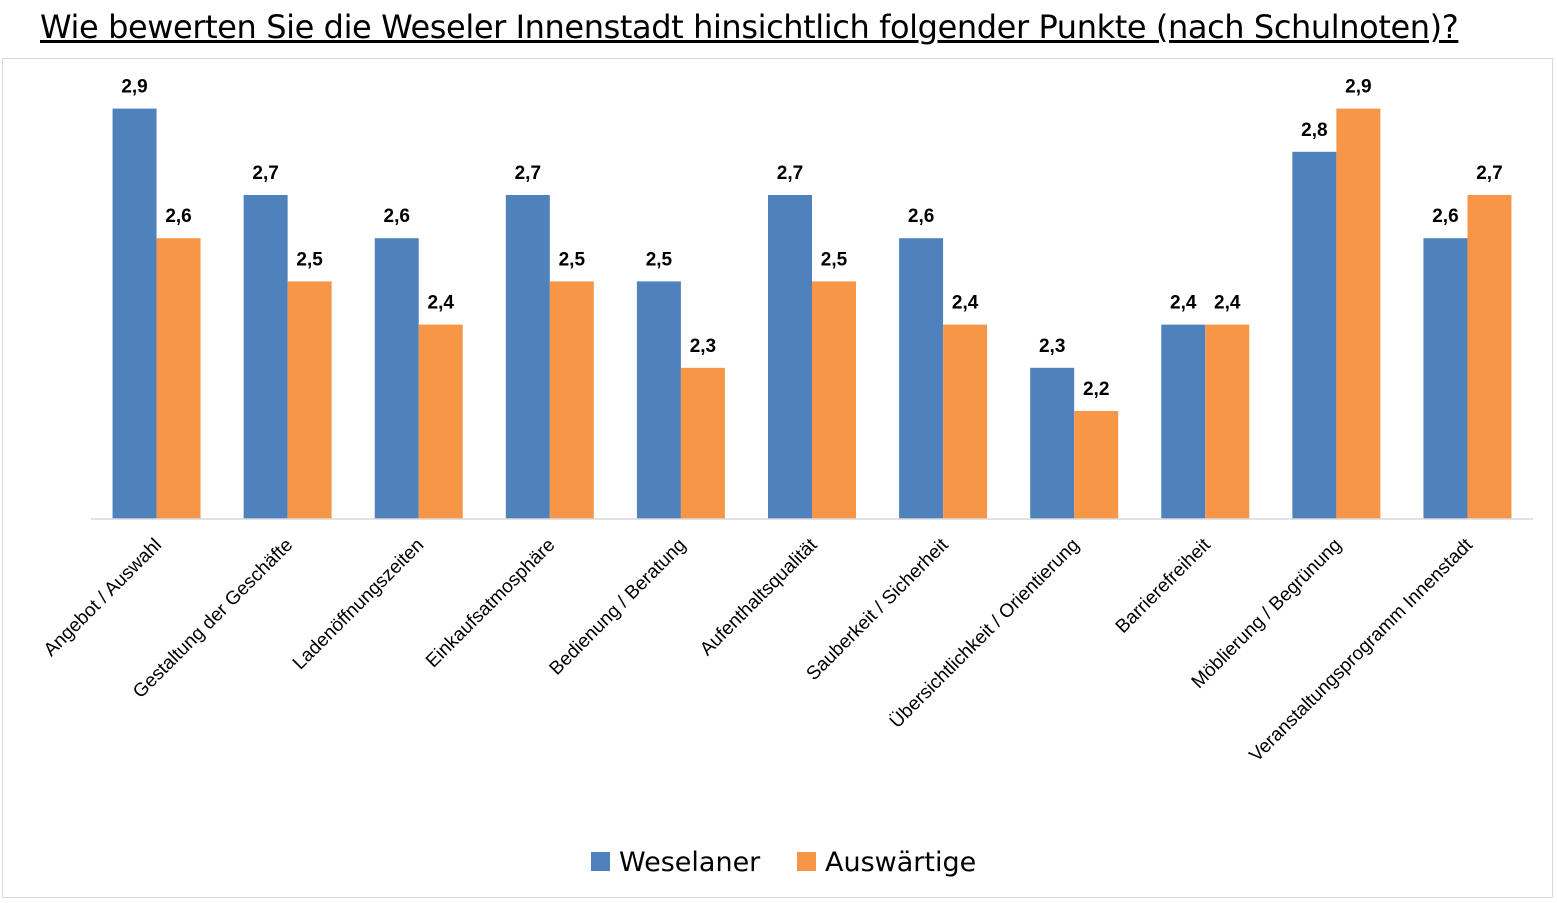 The width and height of the screenshot is (1557, 903). Describe the element at coordinates (703, 346) in the screenshot. I see `data-label-auswaertige-4: 2,3` at that location.